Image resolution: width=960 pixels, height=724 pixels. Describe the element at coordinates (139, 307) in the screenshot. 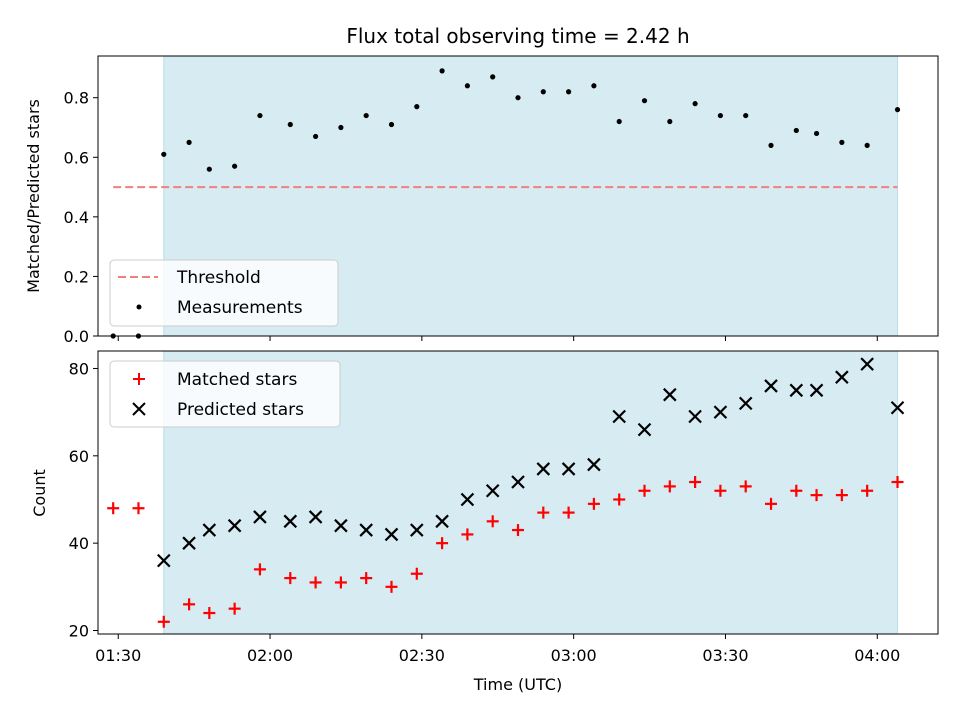

I see `measurements-legend-swatch` at that location.